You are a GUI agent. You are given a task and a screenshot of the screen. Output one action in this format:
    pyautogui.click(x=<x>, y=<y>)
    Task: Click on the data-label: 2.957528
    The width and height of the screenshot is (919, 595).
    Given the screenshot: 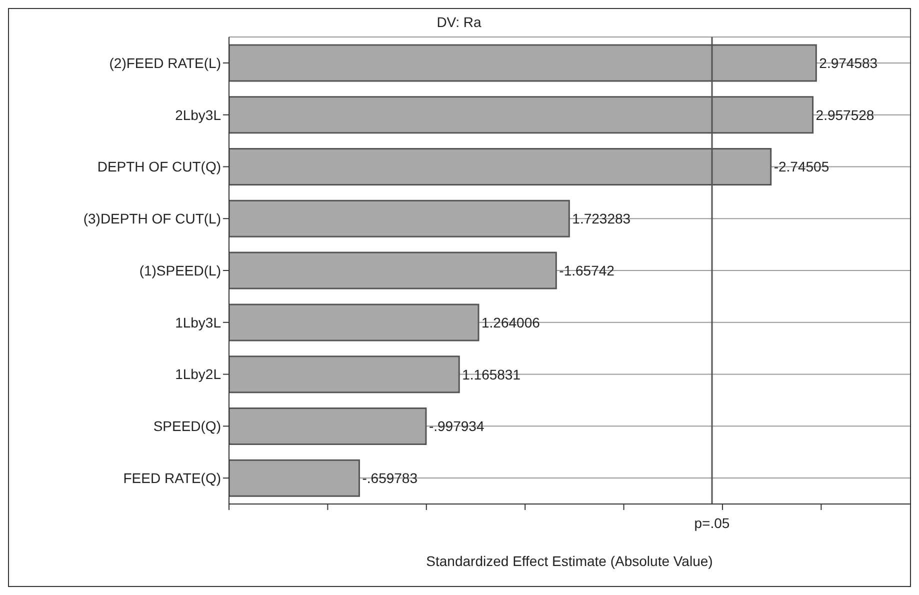 What is the action you would take?
    pyautogui.click(x=845, y=114)
    